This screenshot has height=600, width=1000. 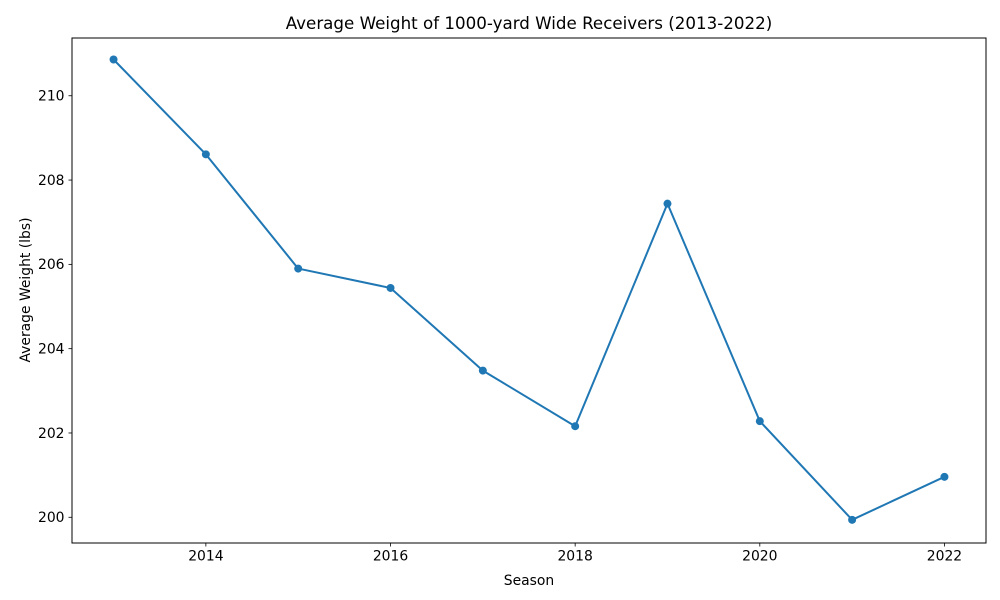 What do you see at coordinates (55, 307) in the screenshot?
I see `y-axis-ticks: 200 202 204 206 208 210` at bounding box center [55, 307].